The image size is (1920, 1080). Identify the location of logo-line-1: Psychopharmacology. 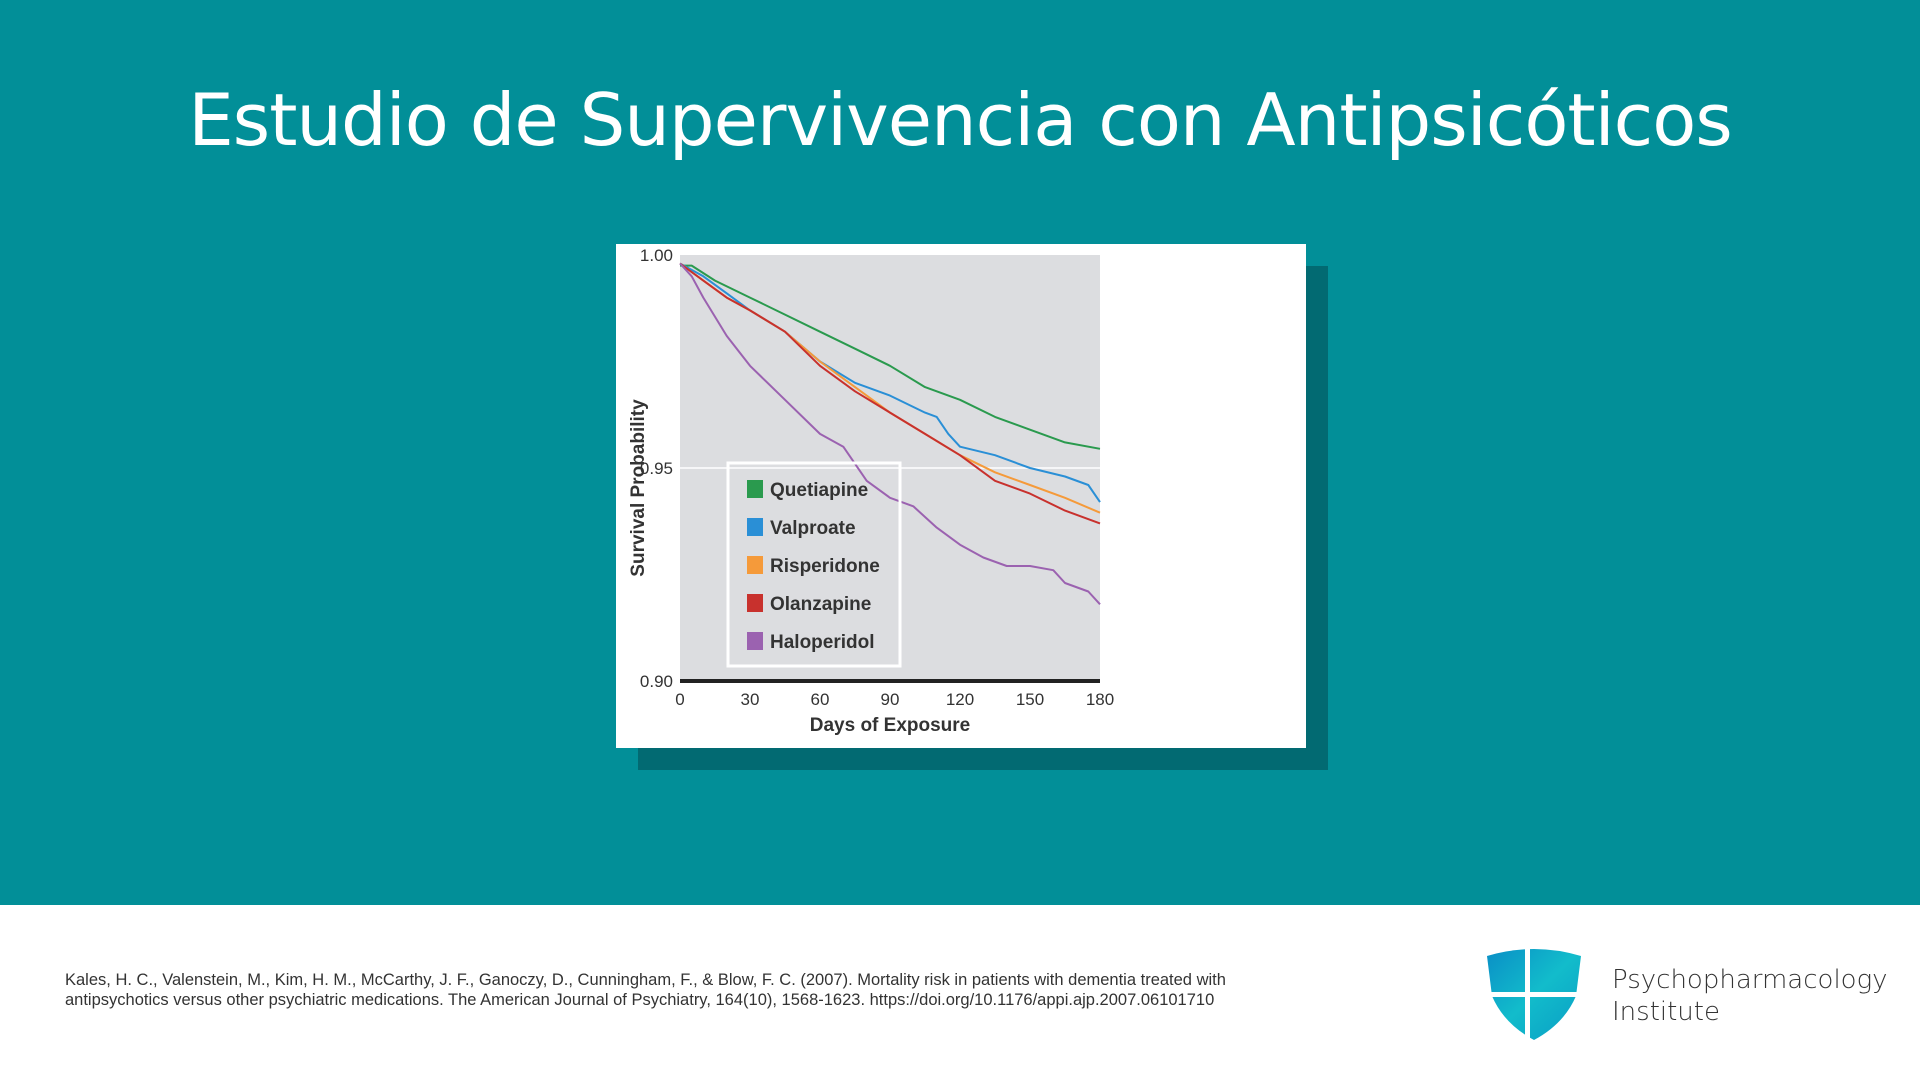
(1750, 980).